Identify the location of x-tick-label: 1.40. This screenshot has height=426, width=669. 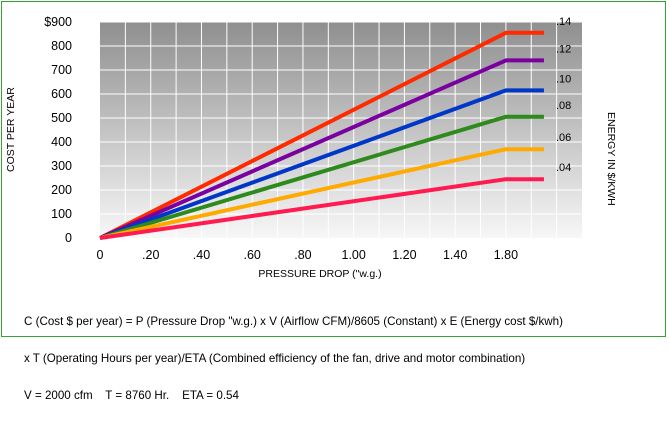
(455, 255).